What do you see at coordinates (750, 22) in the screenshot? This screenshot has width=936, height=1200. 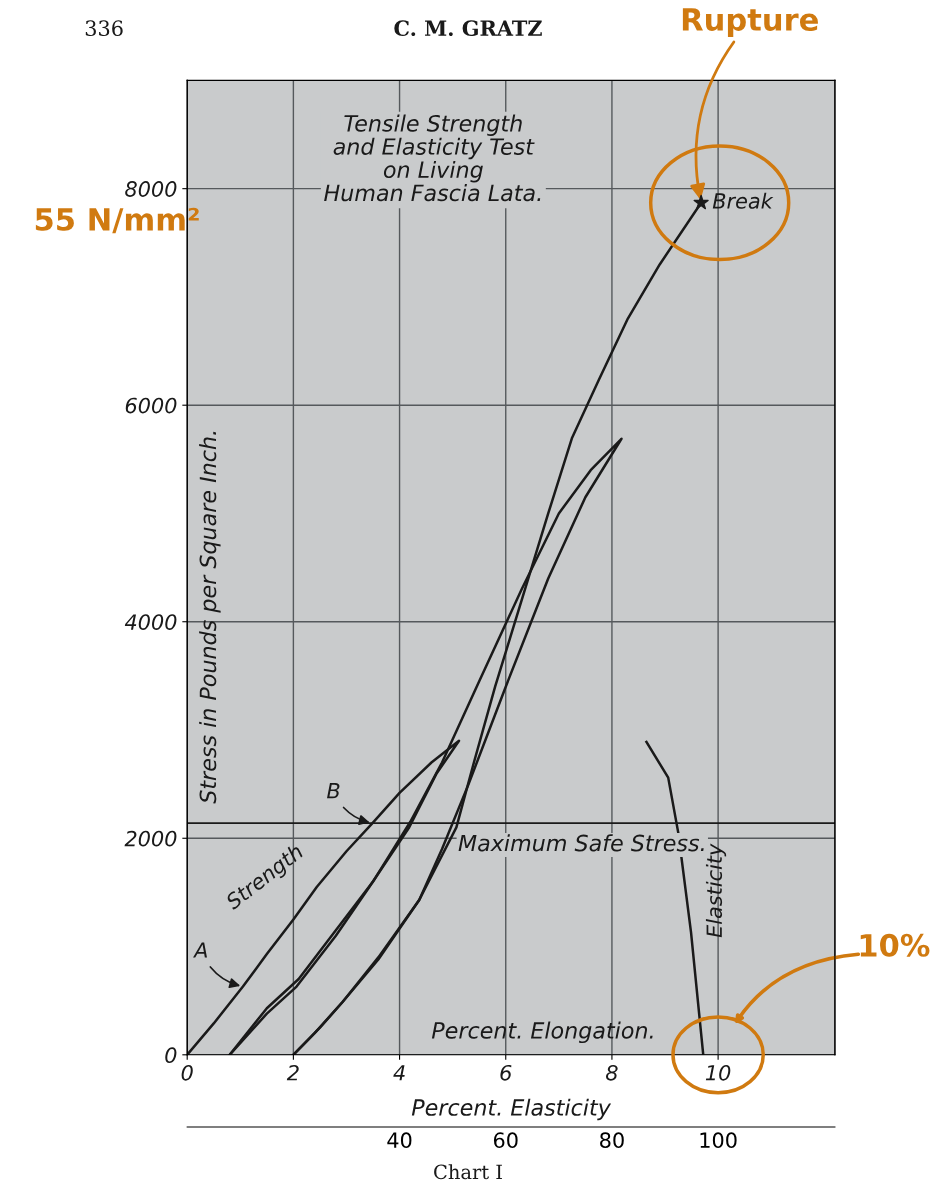 I see `annotation: Rupture` at bounding box center [750, 22].